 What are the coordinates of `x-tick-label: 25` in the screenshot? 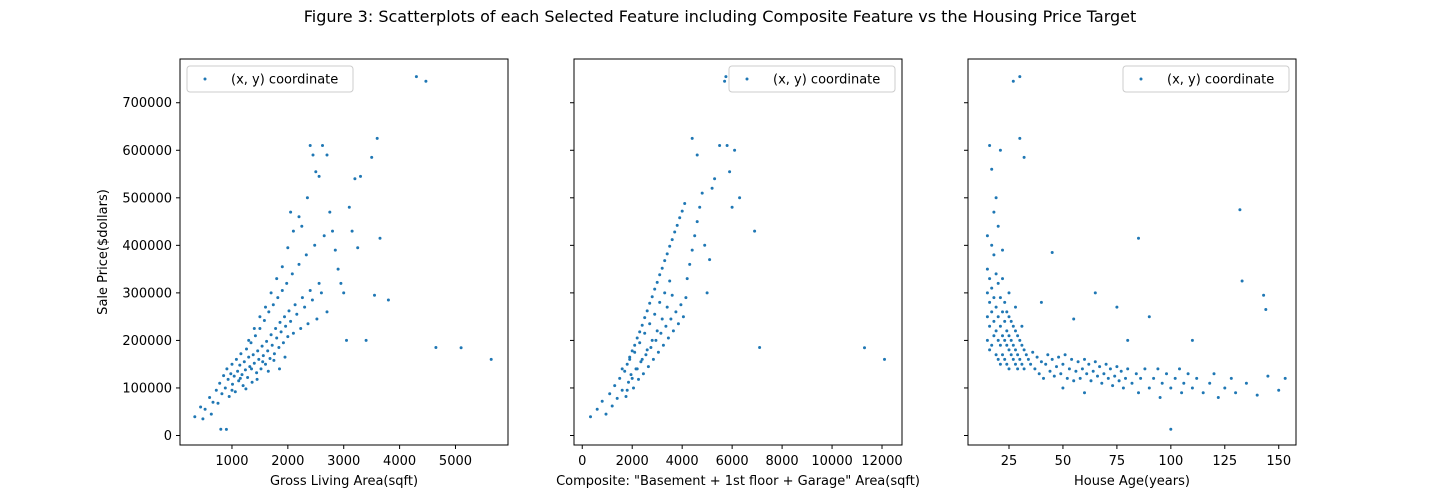 It's located at (1009, 461).